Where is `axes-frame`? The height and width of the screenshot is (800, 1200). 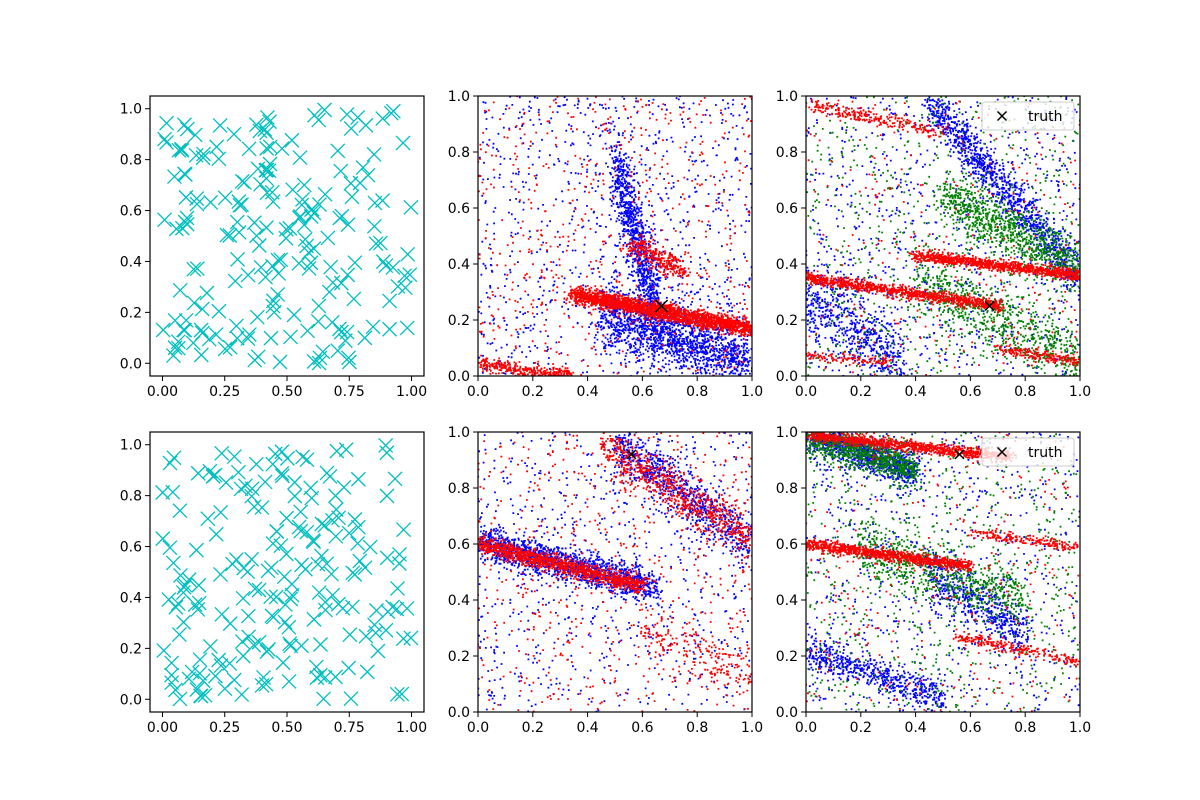
axes-frame is located at coordinates (615, 236).